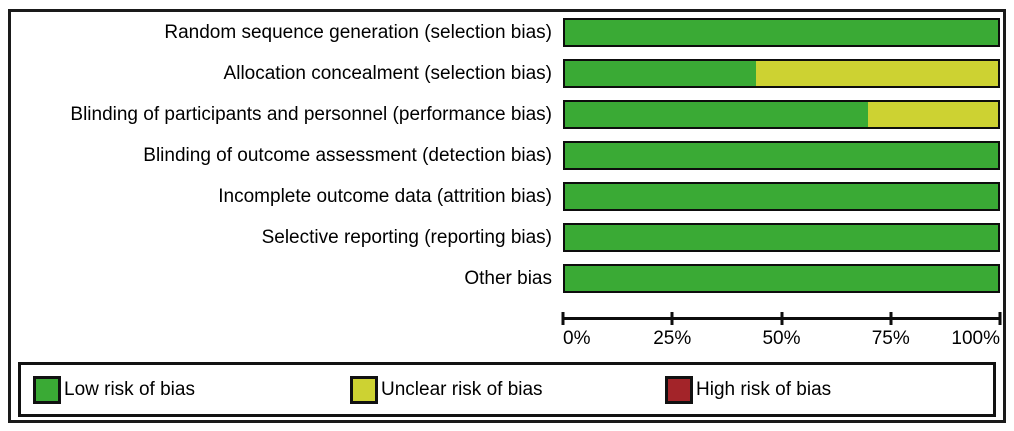  Describe the element at coordinates (47, 389) in the screenshot. I see `legend-swatch-low-risk-of-bias` at that location.